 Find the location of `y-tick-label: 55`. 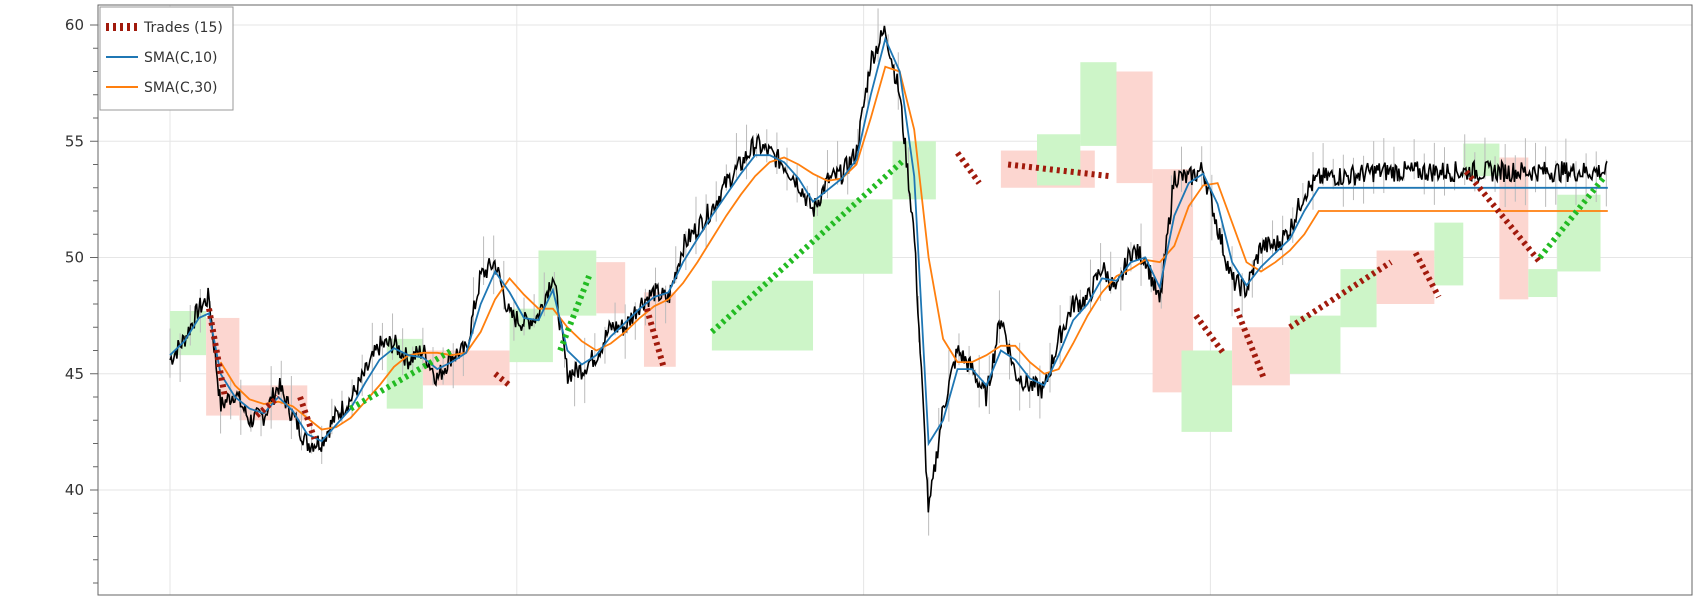

y-tick-label: 55 is located at coordinates (74, 141).